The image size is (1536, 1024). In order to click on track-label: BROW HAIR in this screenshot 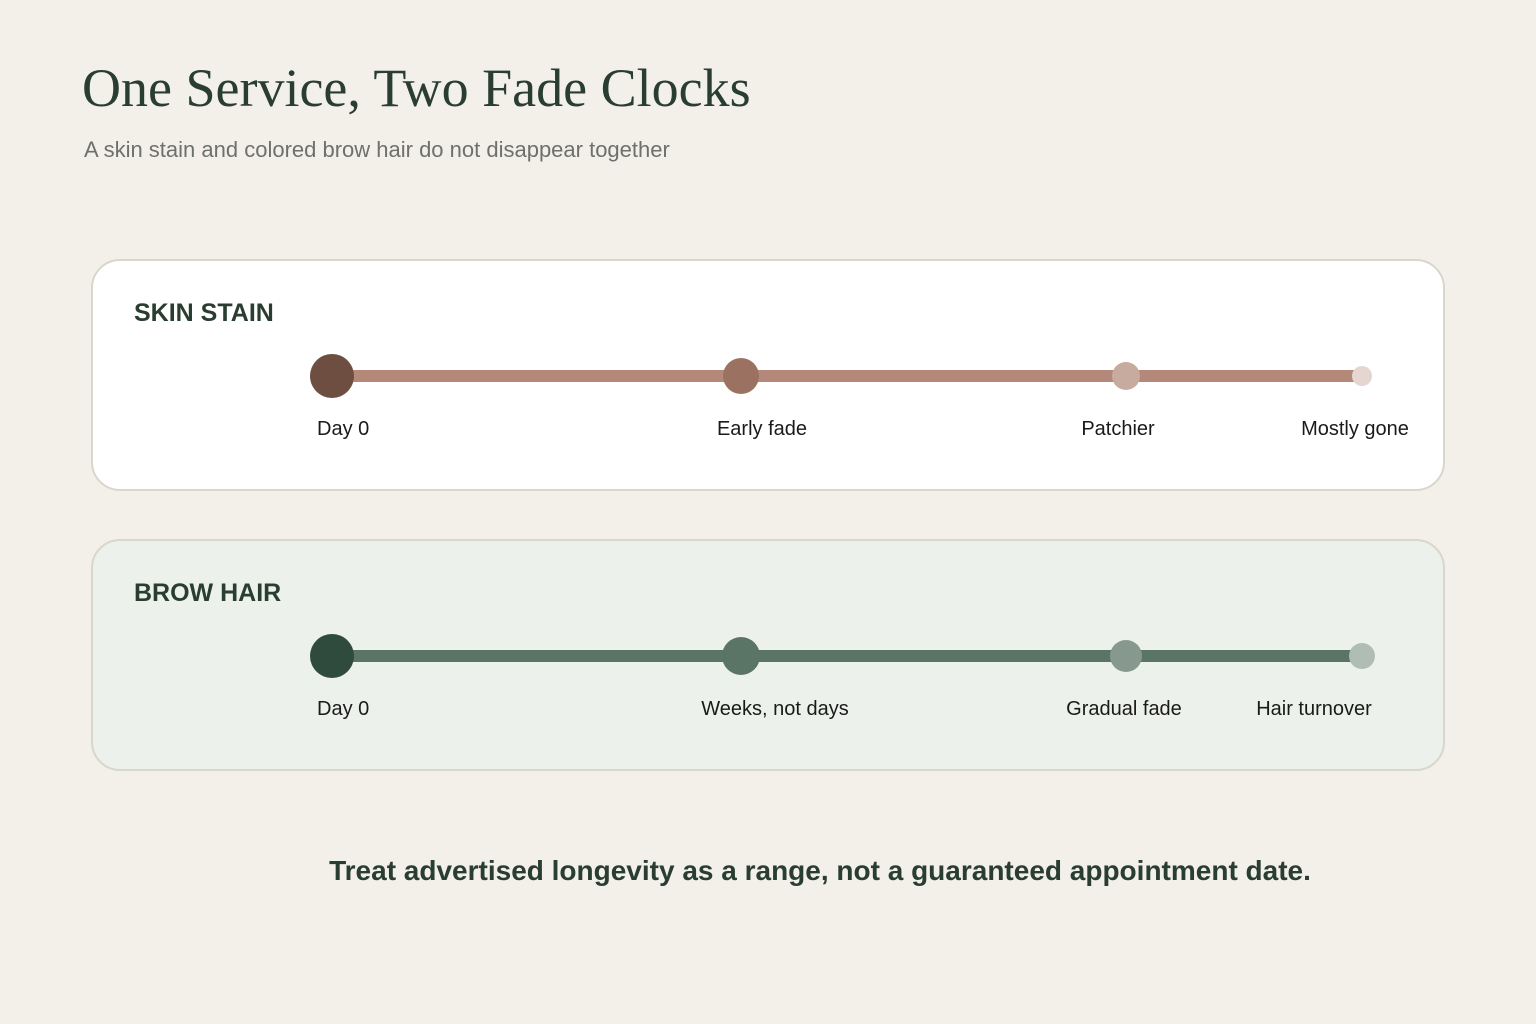, I will do `click(207, 593)`.